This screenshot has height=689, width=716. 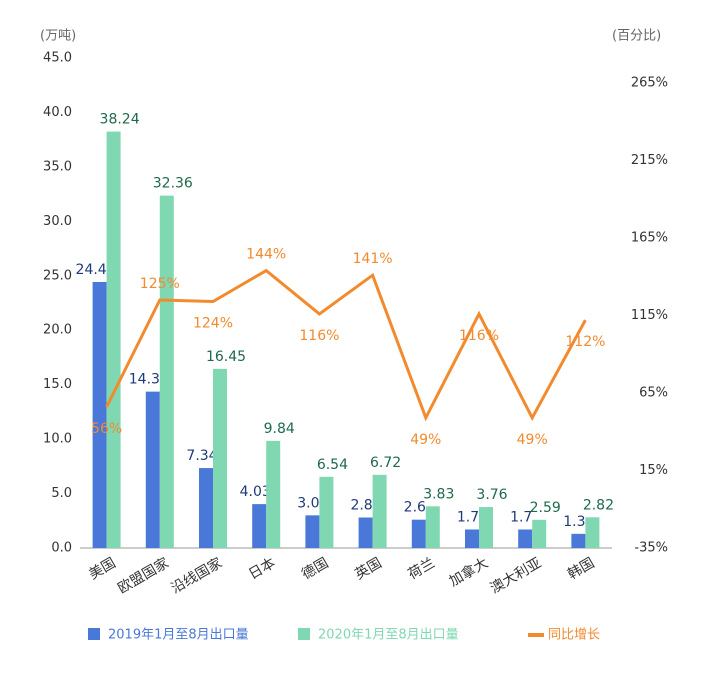 I want to click on x-tick-label: 德国, so click(x=315, y=569).